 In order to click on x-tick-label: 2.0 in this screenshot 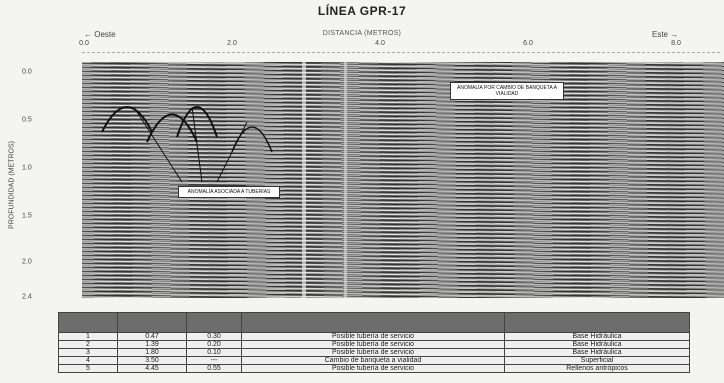, I will do `click(232, 43)`.